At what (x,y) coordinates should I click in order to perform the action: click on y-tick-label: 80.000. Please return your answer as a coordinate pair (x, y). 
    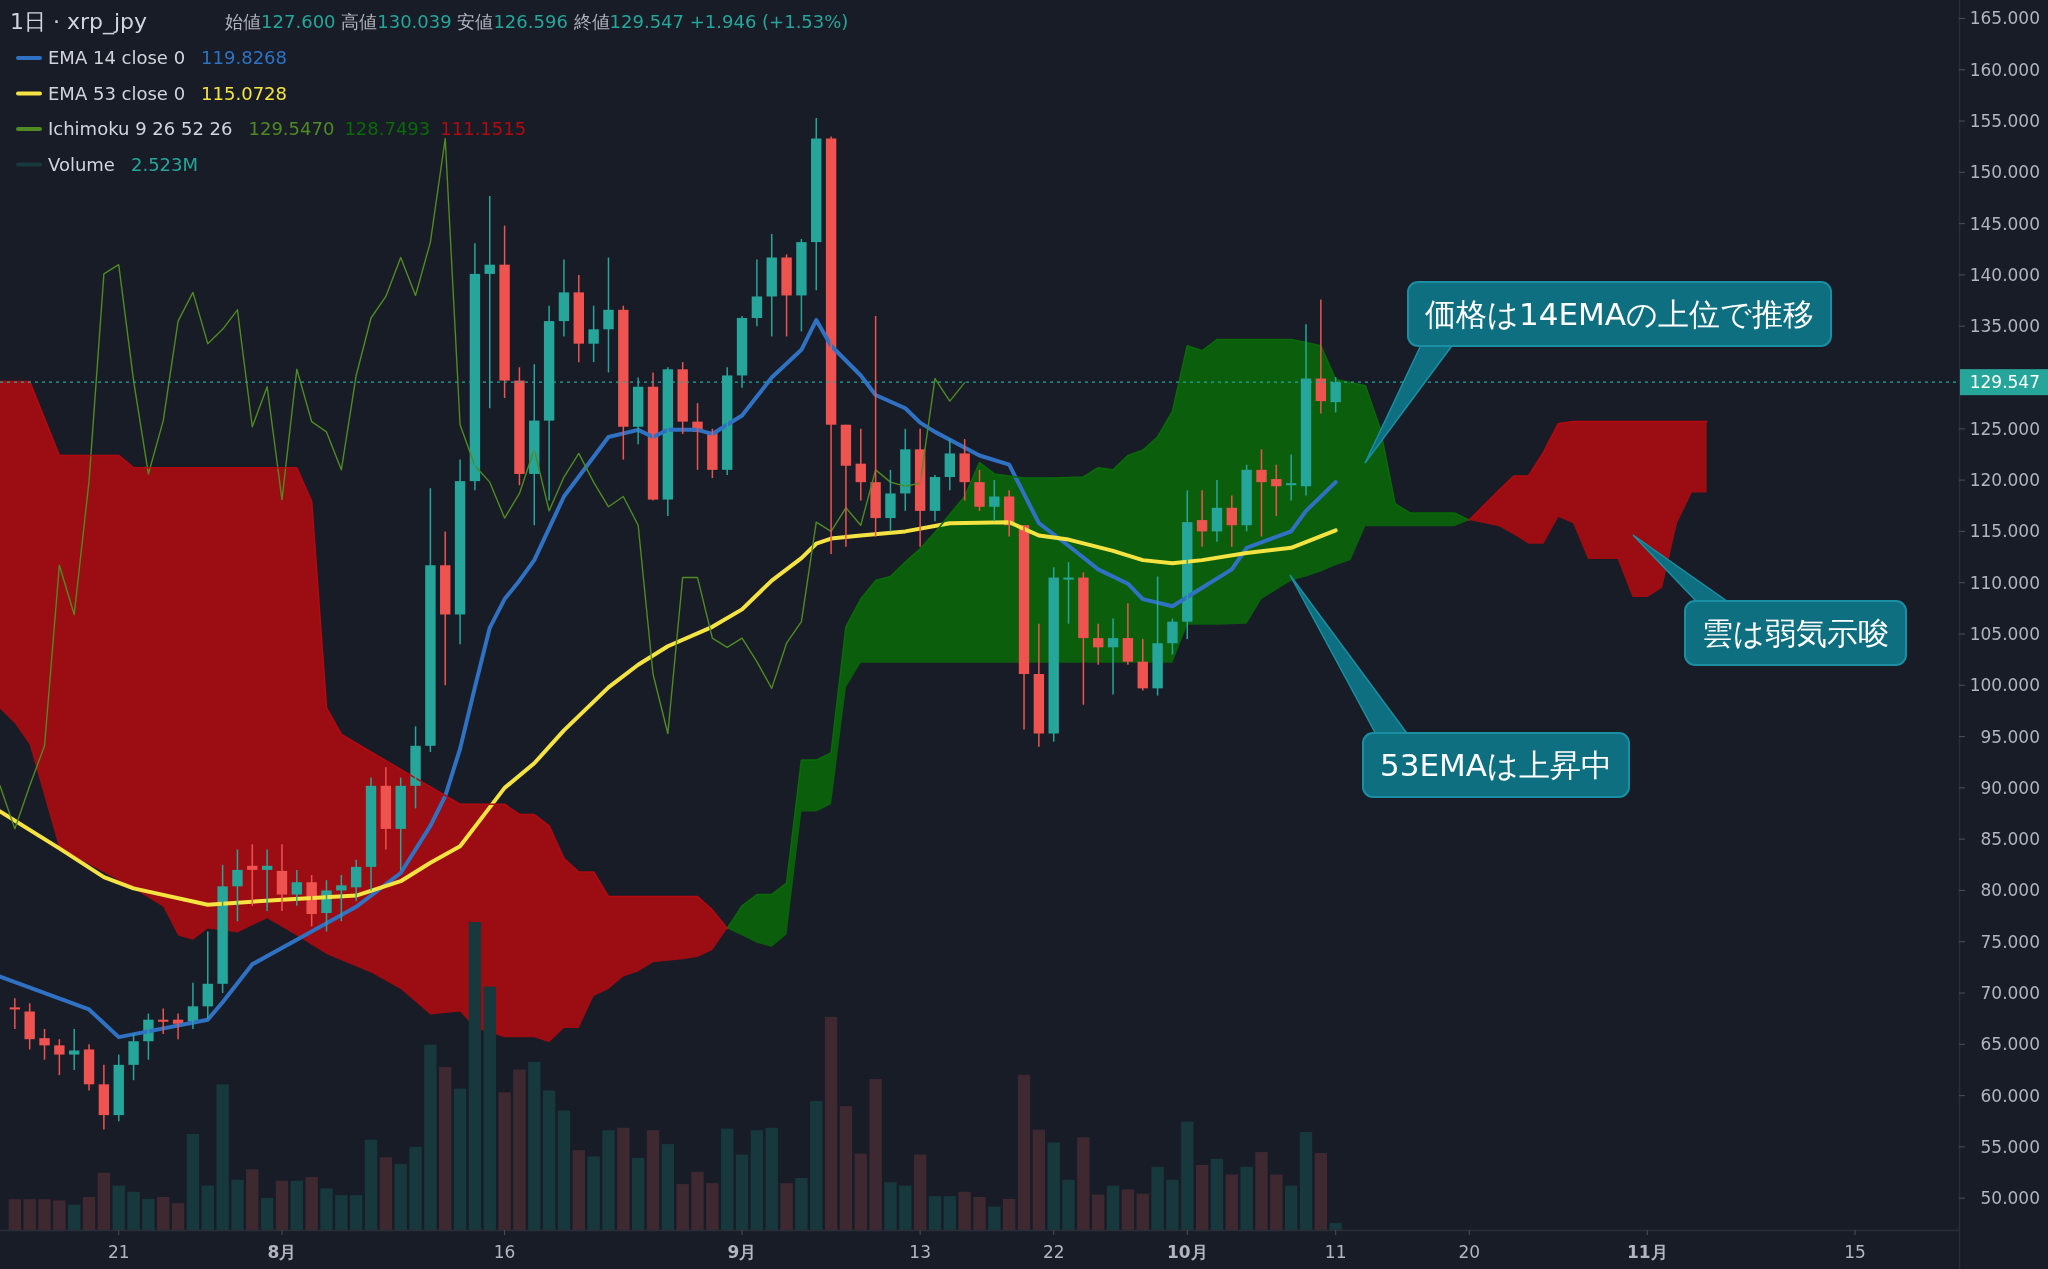
    Looking at the image, I should click on (2010, 890).